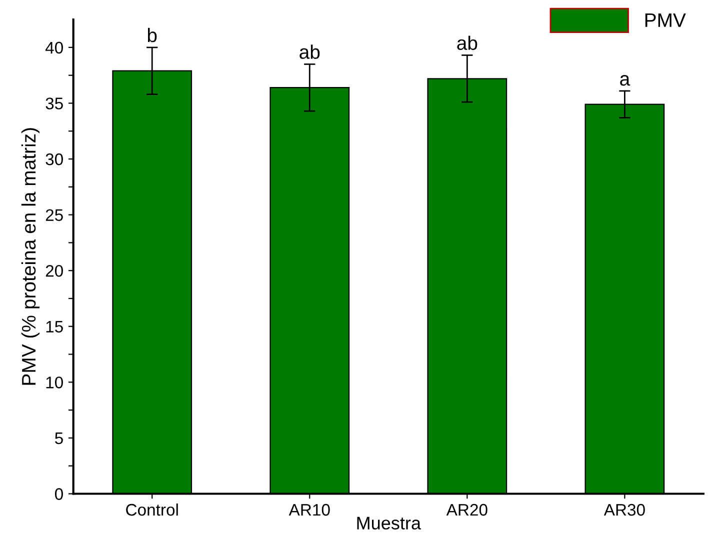 The width and height of the screenshot is (712, 542). What do you see at coordinates (58, 494) in the screenshot?
I see `y-tick-label: 0` at bounding box center [58, 494].